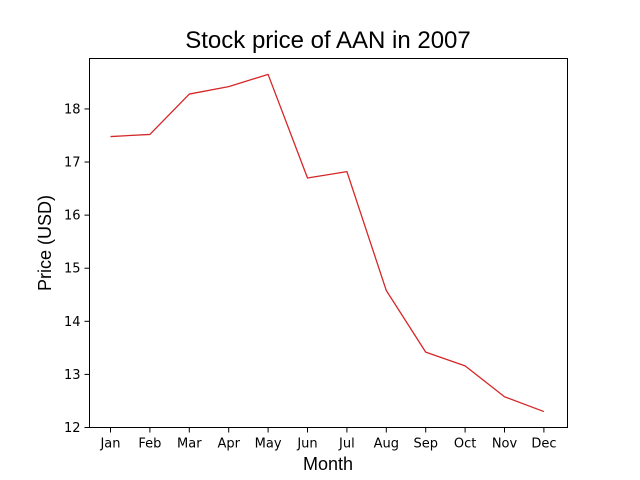 The width and height of the screenshot is (640, 480). What do you see at coordinates (228, 444) in the screenshot?
I see `x-tick-label: Apr` at bounding box center [228, 444].